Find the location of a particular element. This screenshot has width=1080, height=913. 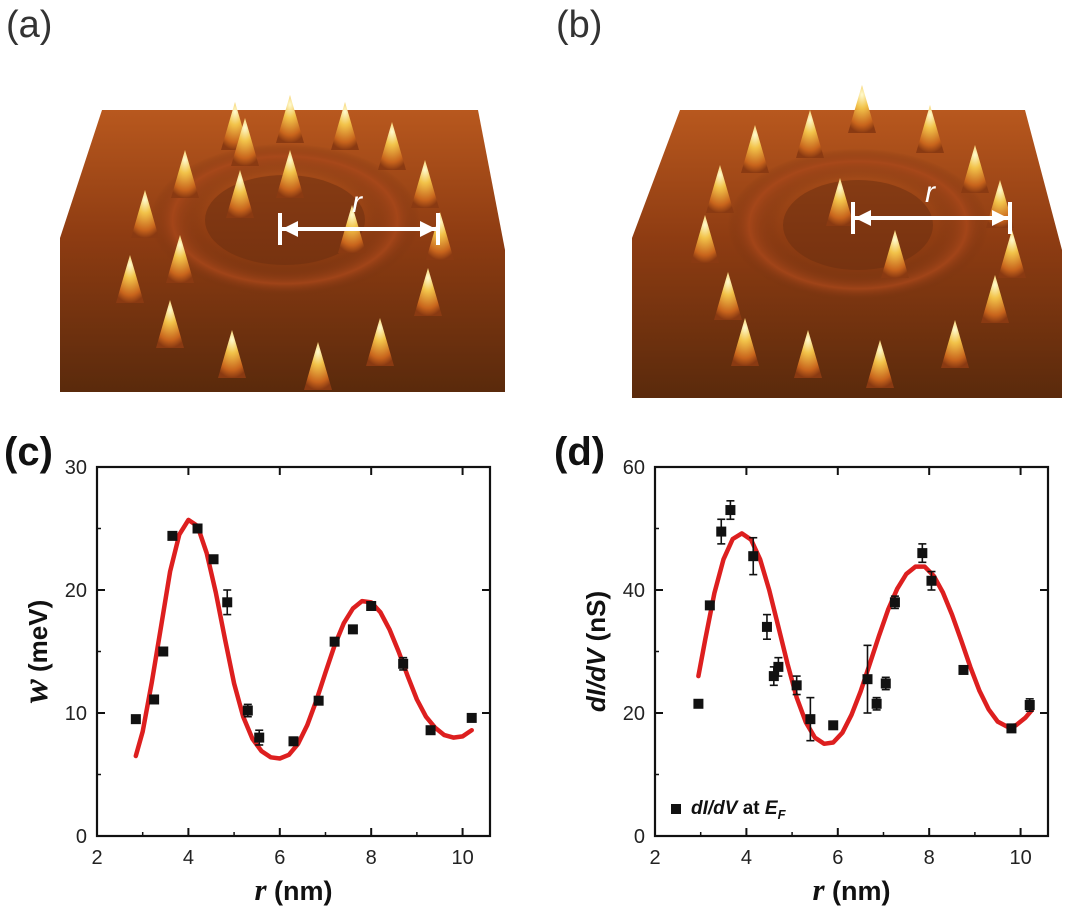

panel-label-c: (c) is located at coordinates (28, 452).